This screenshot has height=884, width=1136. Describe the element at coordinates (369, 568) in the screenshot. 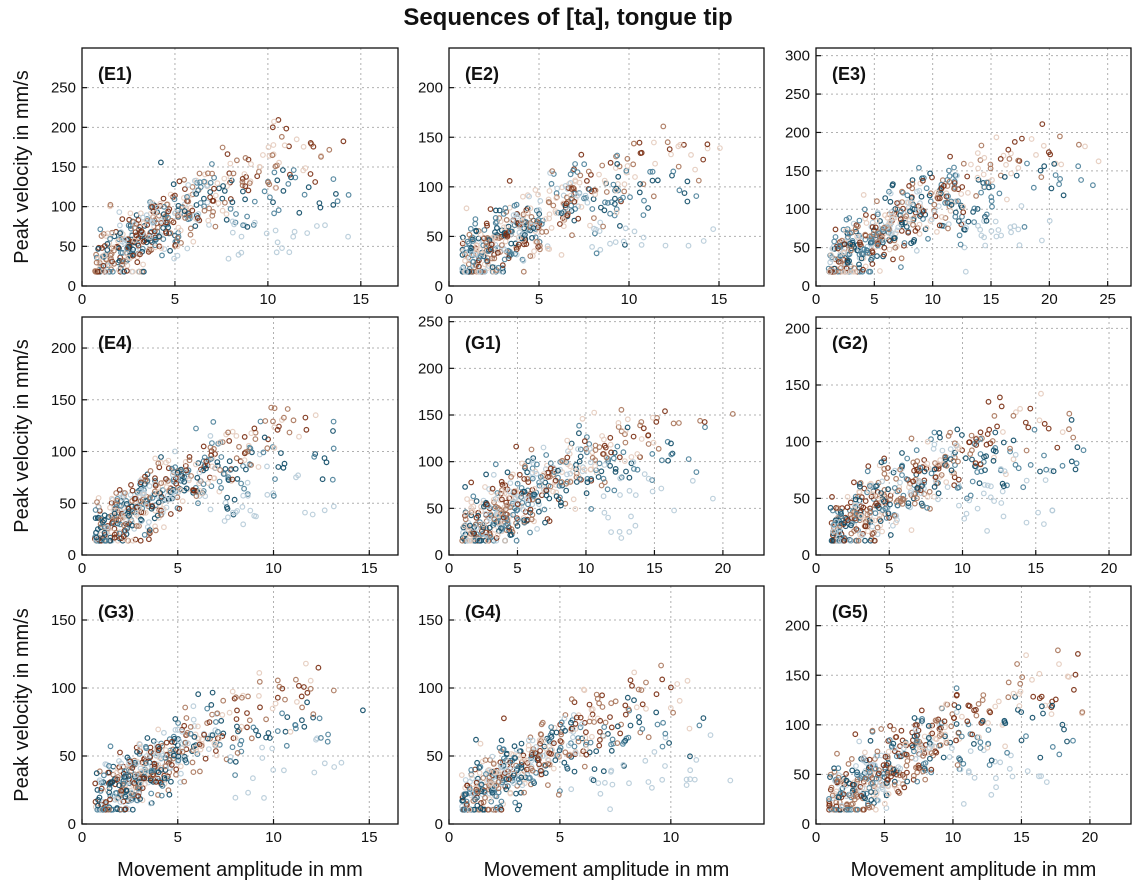

I see `x-tick-label: 15` at that location.